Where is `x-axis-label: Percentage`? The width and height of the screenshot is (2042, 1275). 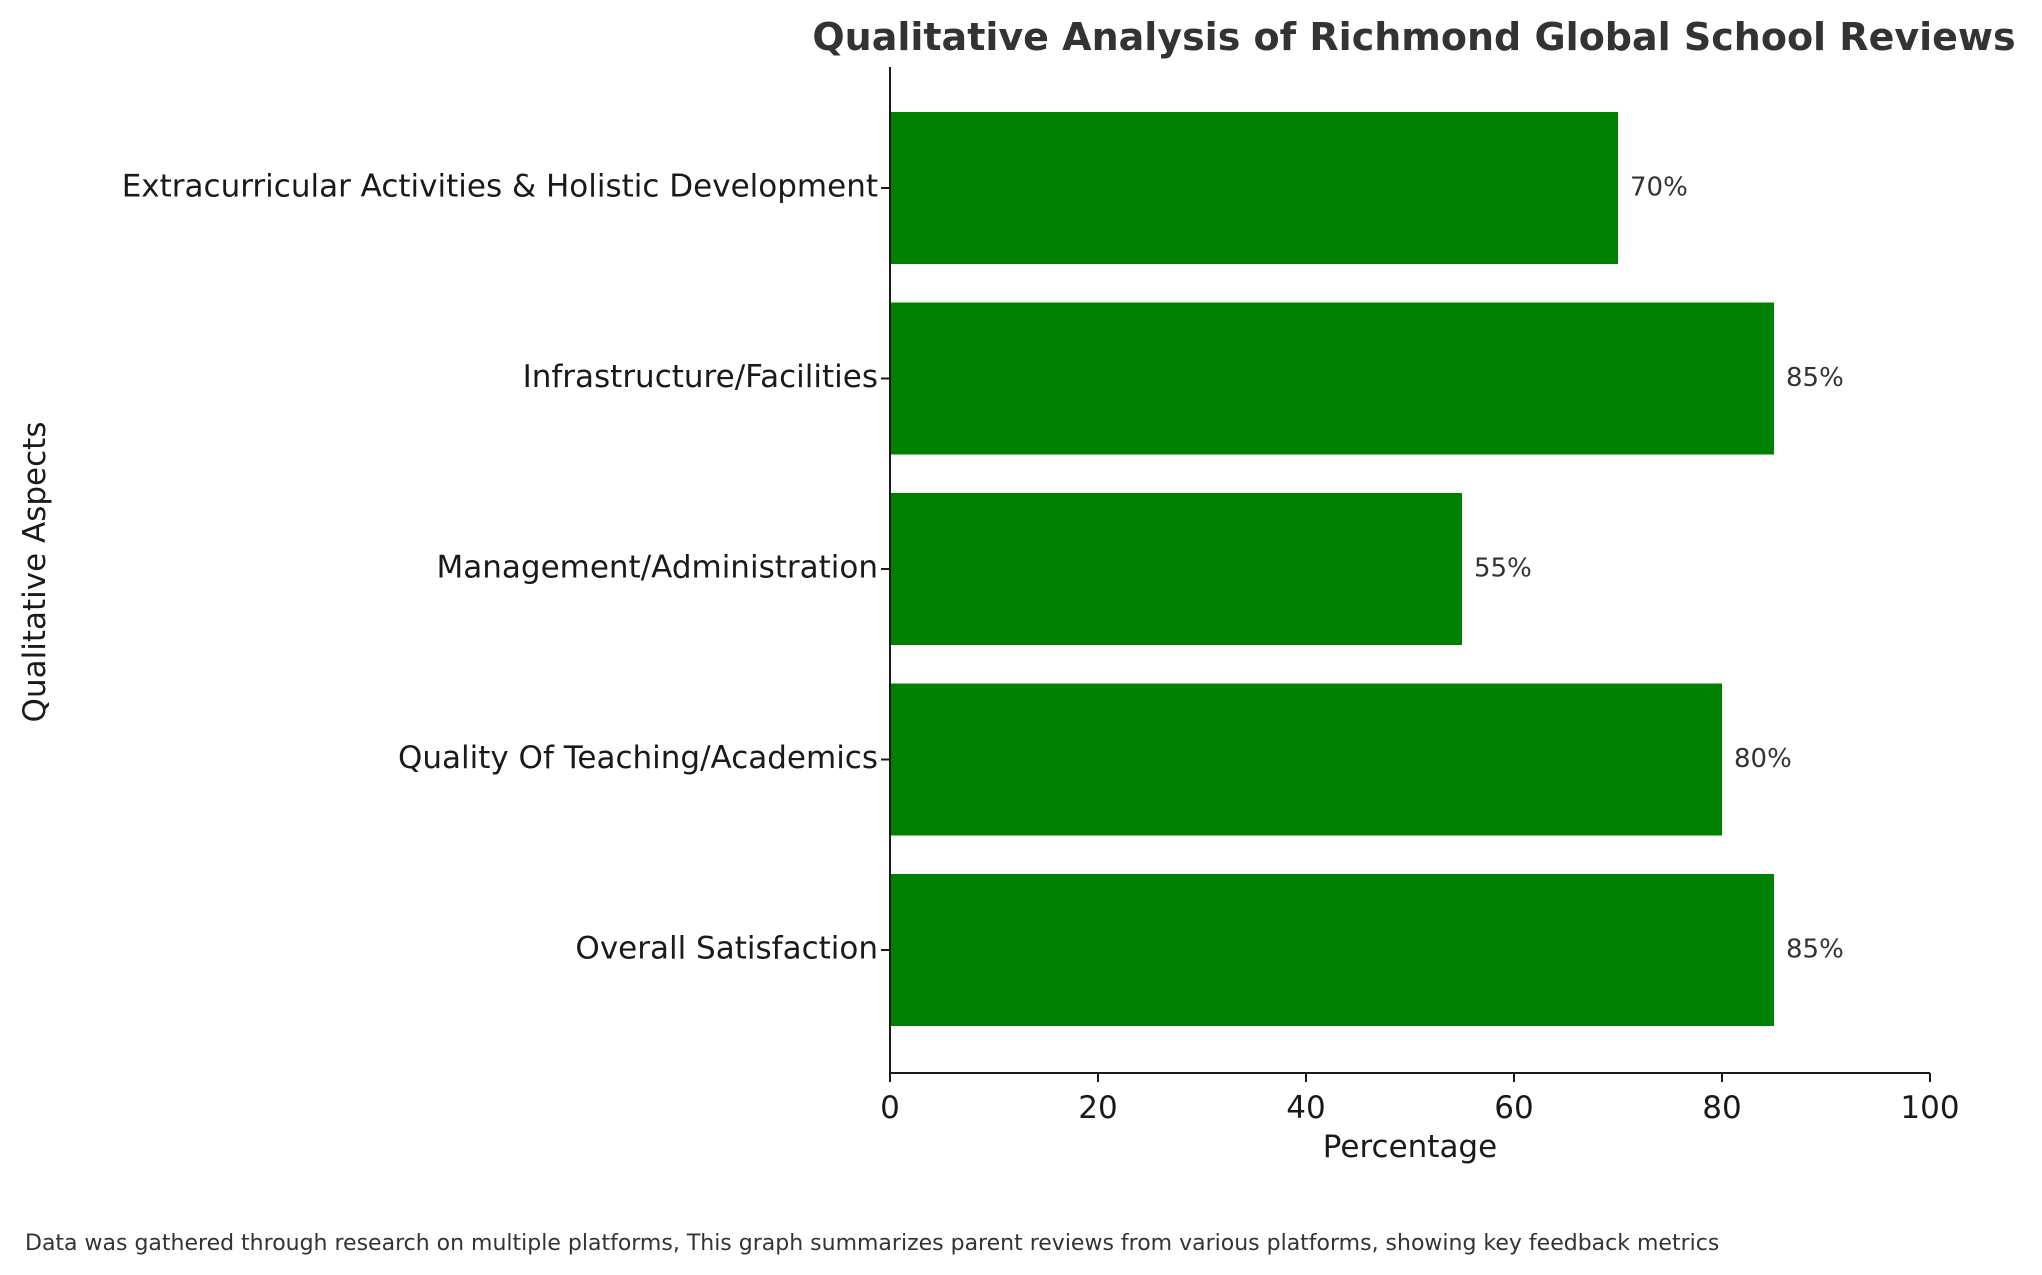
x-axis-label: Percentage is located at coordinates (1410, 1147).